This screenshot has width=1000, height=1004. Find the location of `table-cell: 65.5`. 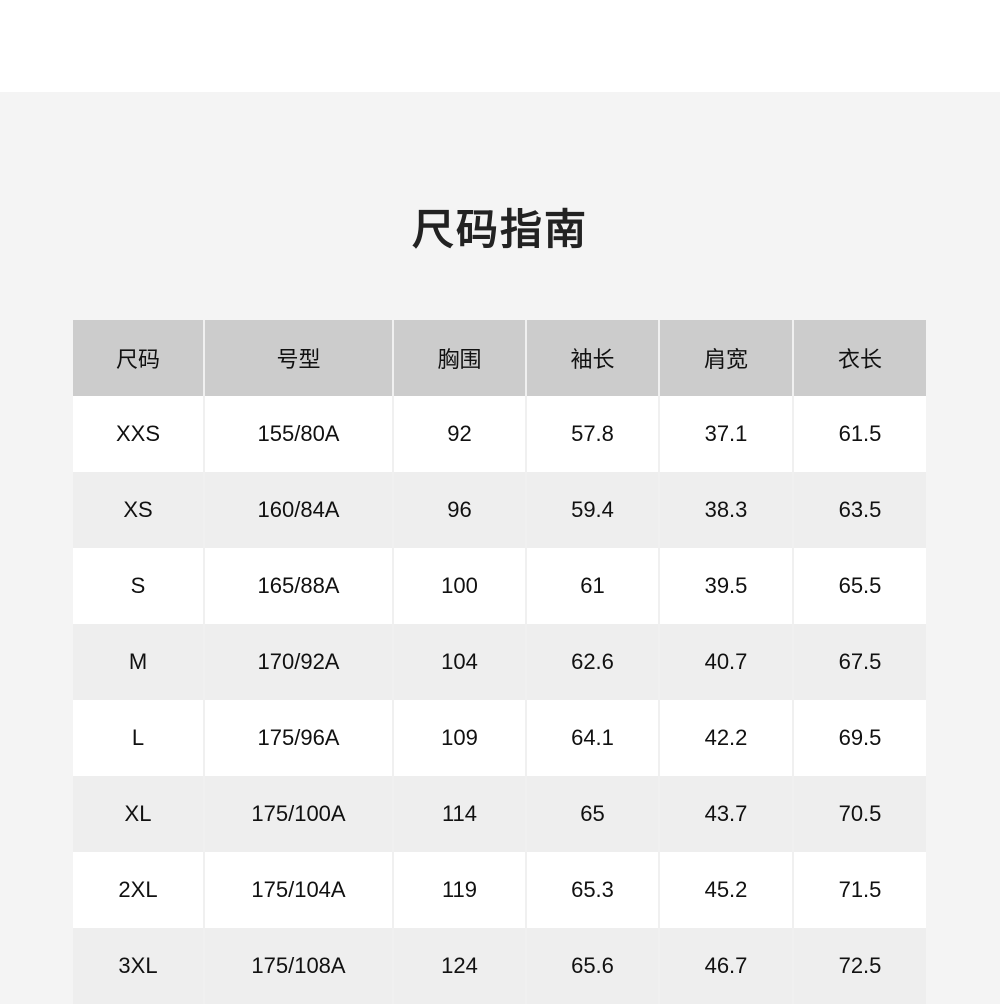

table-cell: 65.5 is located at coordinates (859, 586).